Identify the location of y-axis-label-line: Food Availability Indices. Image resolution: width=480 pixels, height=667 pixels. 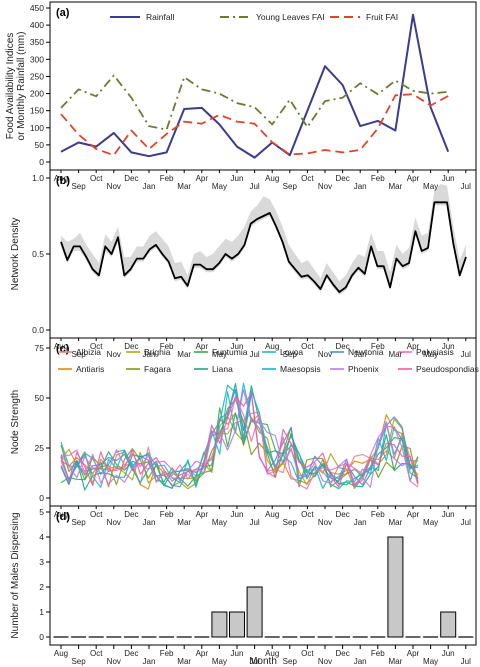
(10, 86).